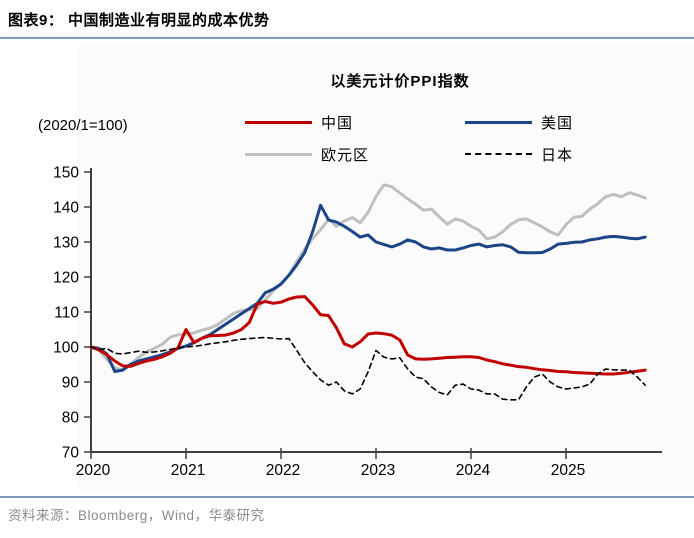 The image size is (694, 538). Describe the element at coordinates (473, 470) in the screenshot. I see `x-tick-label: 2024` at that location.